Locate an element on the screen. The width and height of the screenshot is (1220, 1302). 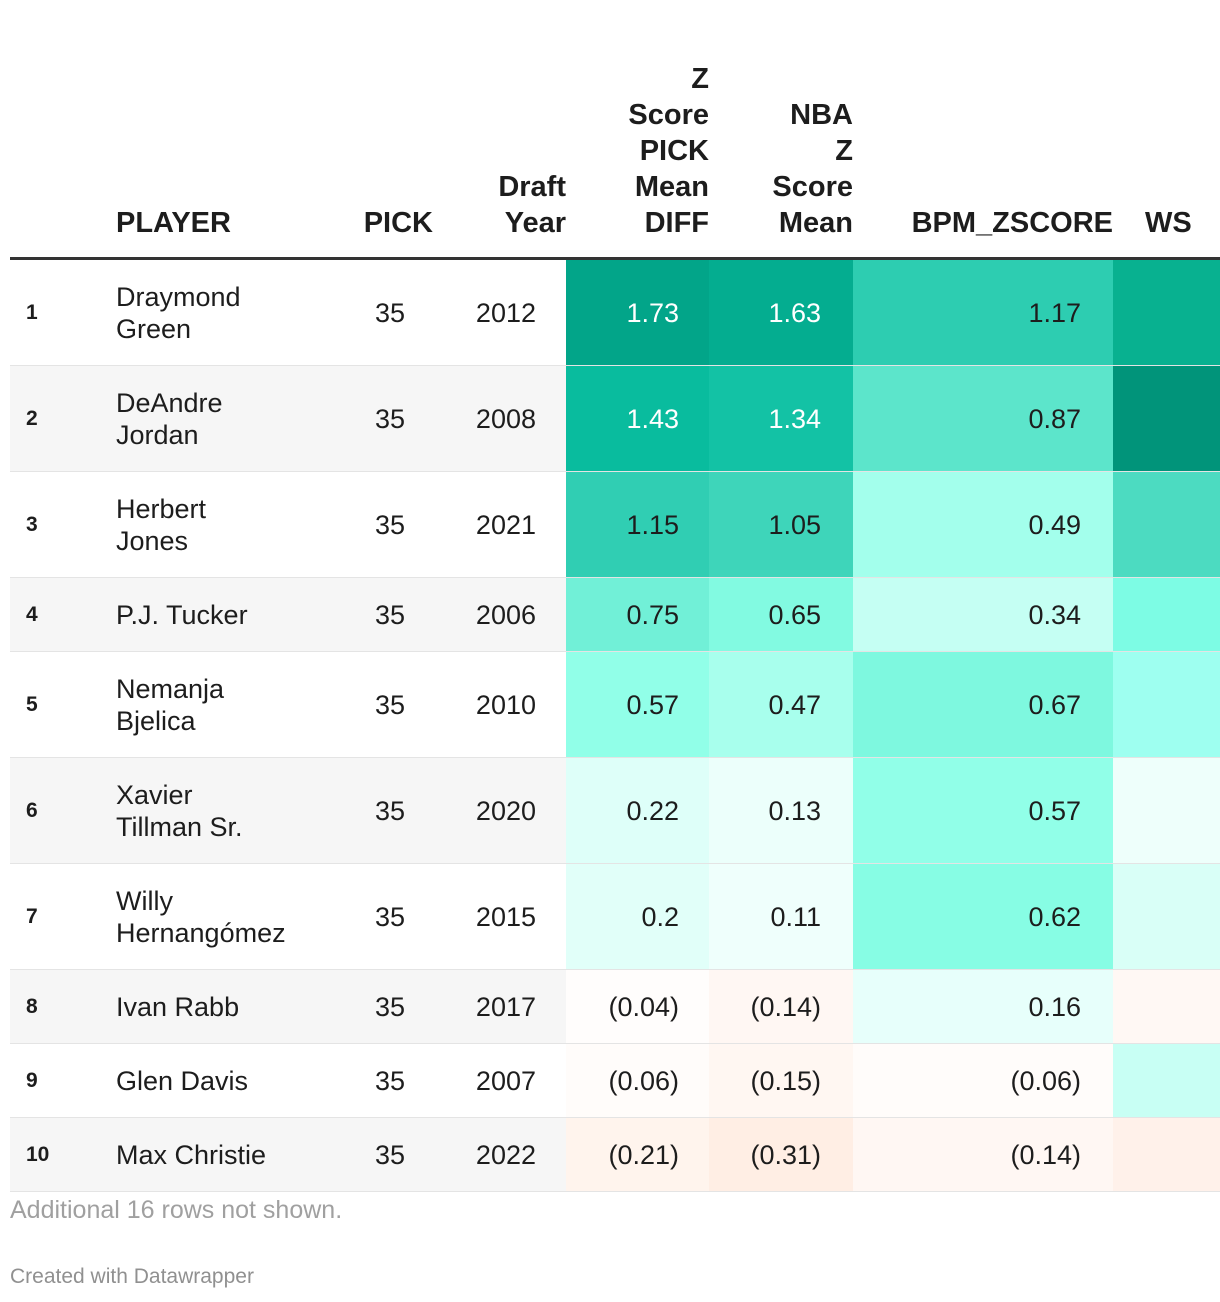
player-name-line: Glen Davis is located at coordinates (182, 1080).